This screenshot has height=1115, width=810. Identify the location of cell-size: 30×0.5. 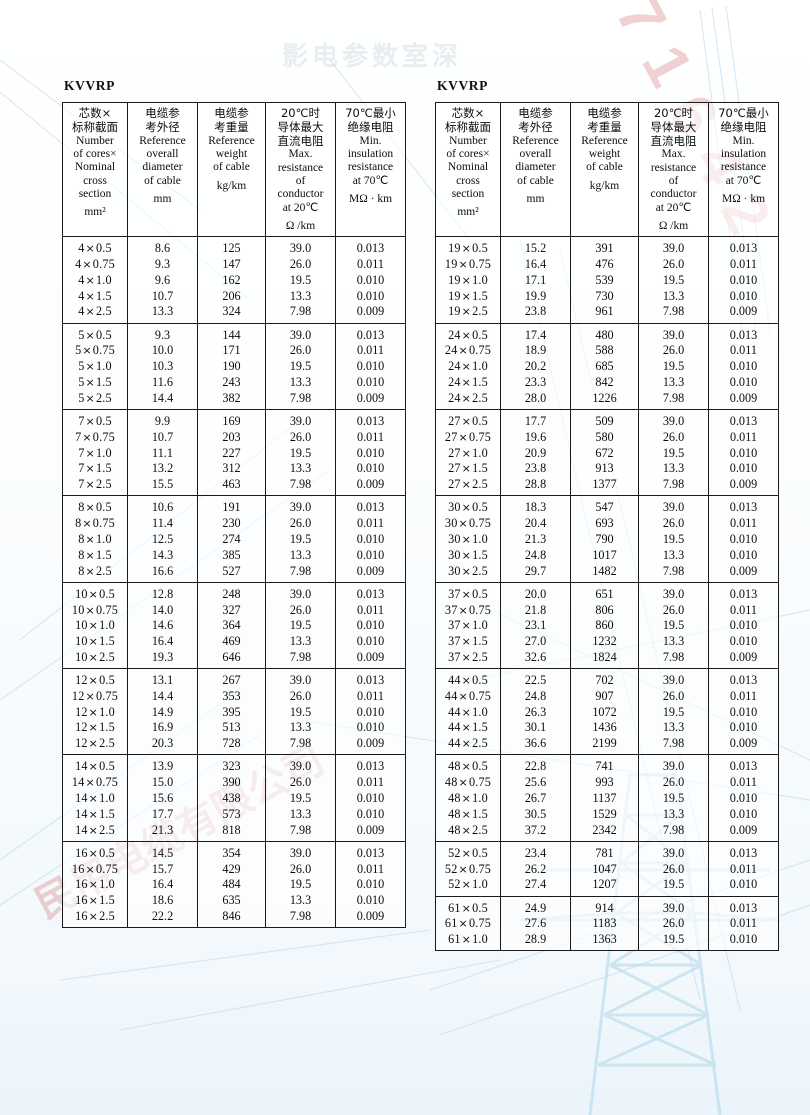
(468, 505).